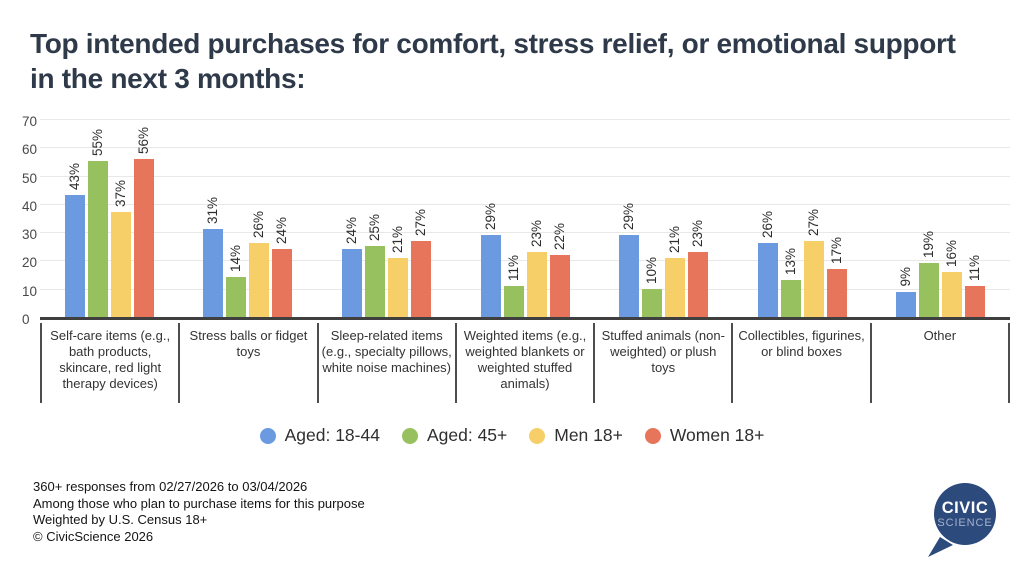  Describe the element at coordinates (800, 363) in the screenshot. I see `category-label: Collectibles, figurines, or blind boxes` at that location.